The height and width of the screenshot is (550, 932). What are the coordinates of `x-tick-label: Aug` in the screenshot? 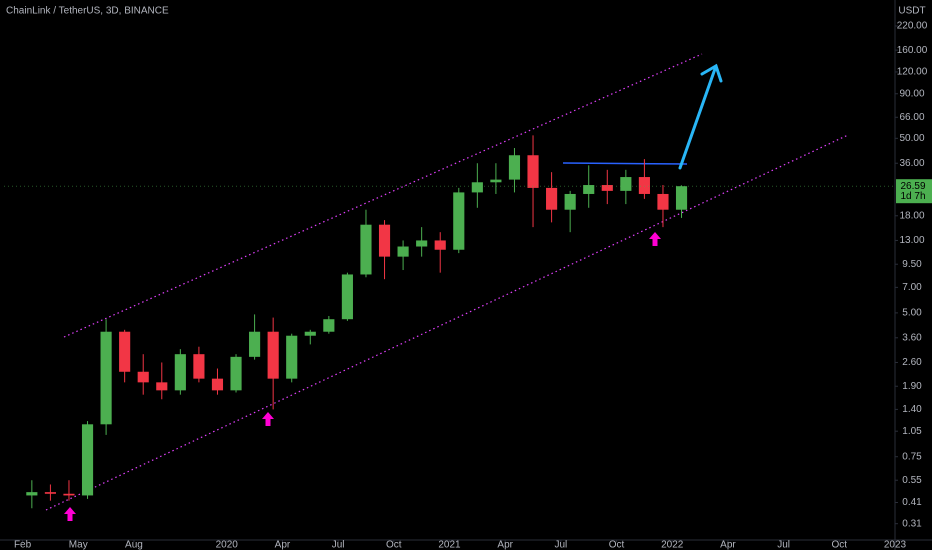 It's located at (134, 545).